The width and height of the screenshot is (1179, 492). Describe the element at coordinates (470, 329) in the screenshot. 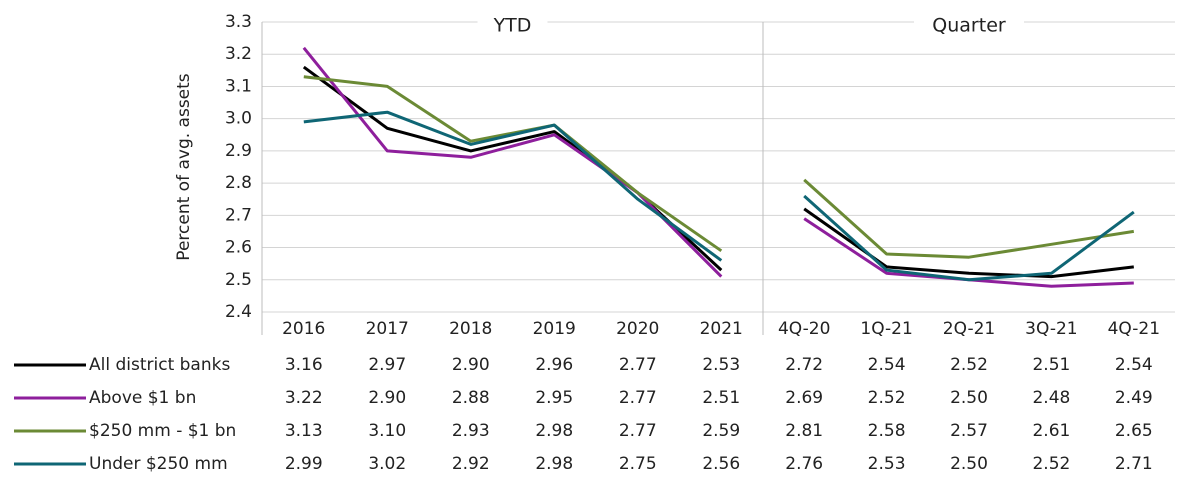

I see `x-tick-label: 2018` at that location.